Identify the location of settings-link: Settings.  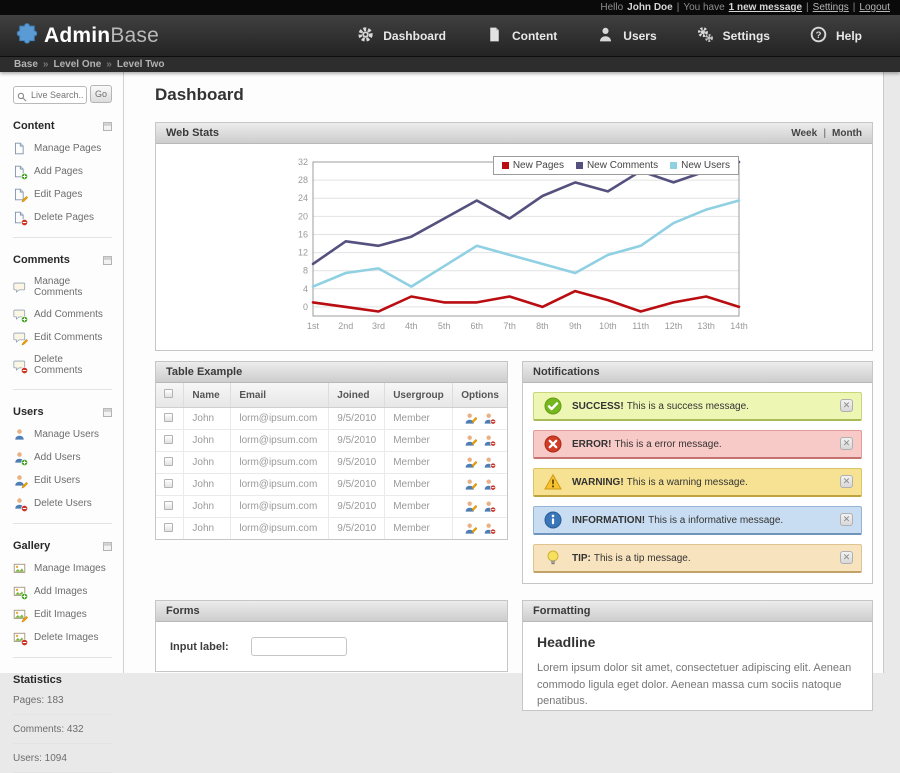
(830, 7).